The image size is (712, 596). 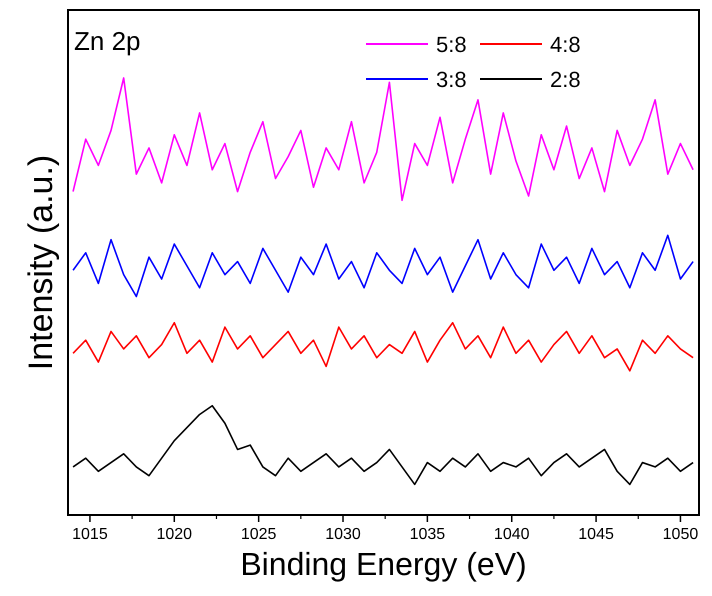 What do you see at coordinates (451, 79) in the screenshot?
I see `legend-label: 3:8` at bounding box center [451, 79].